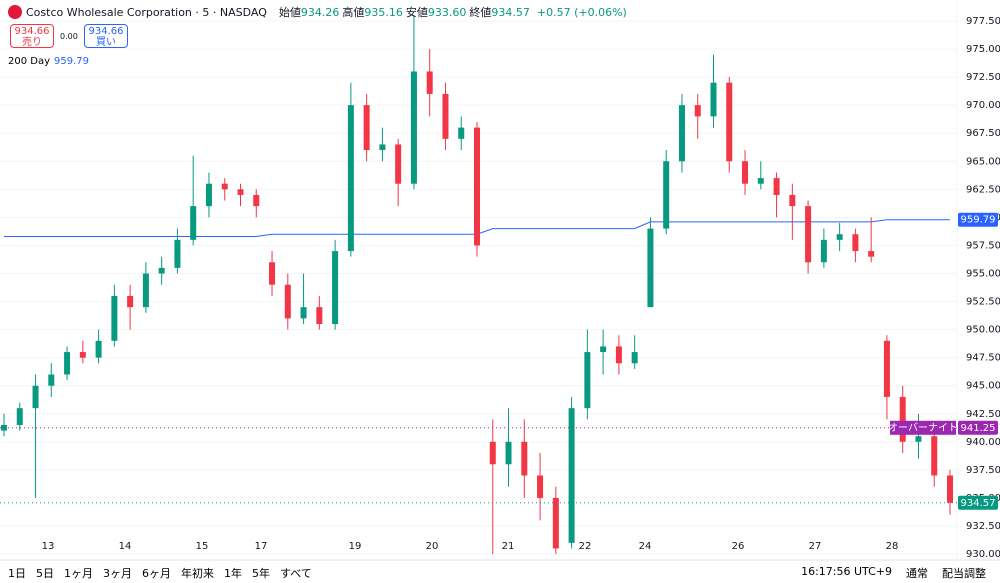 This screenshot has width=1000, height=583. Describe the element at coordinates (983, 245) in the screenshot. I see `y-tick-label: 957.50` at that location.